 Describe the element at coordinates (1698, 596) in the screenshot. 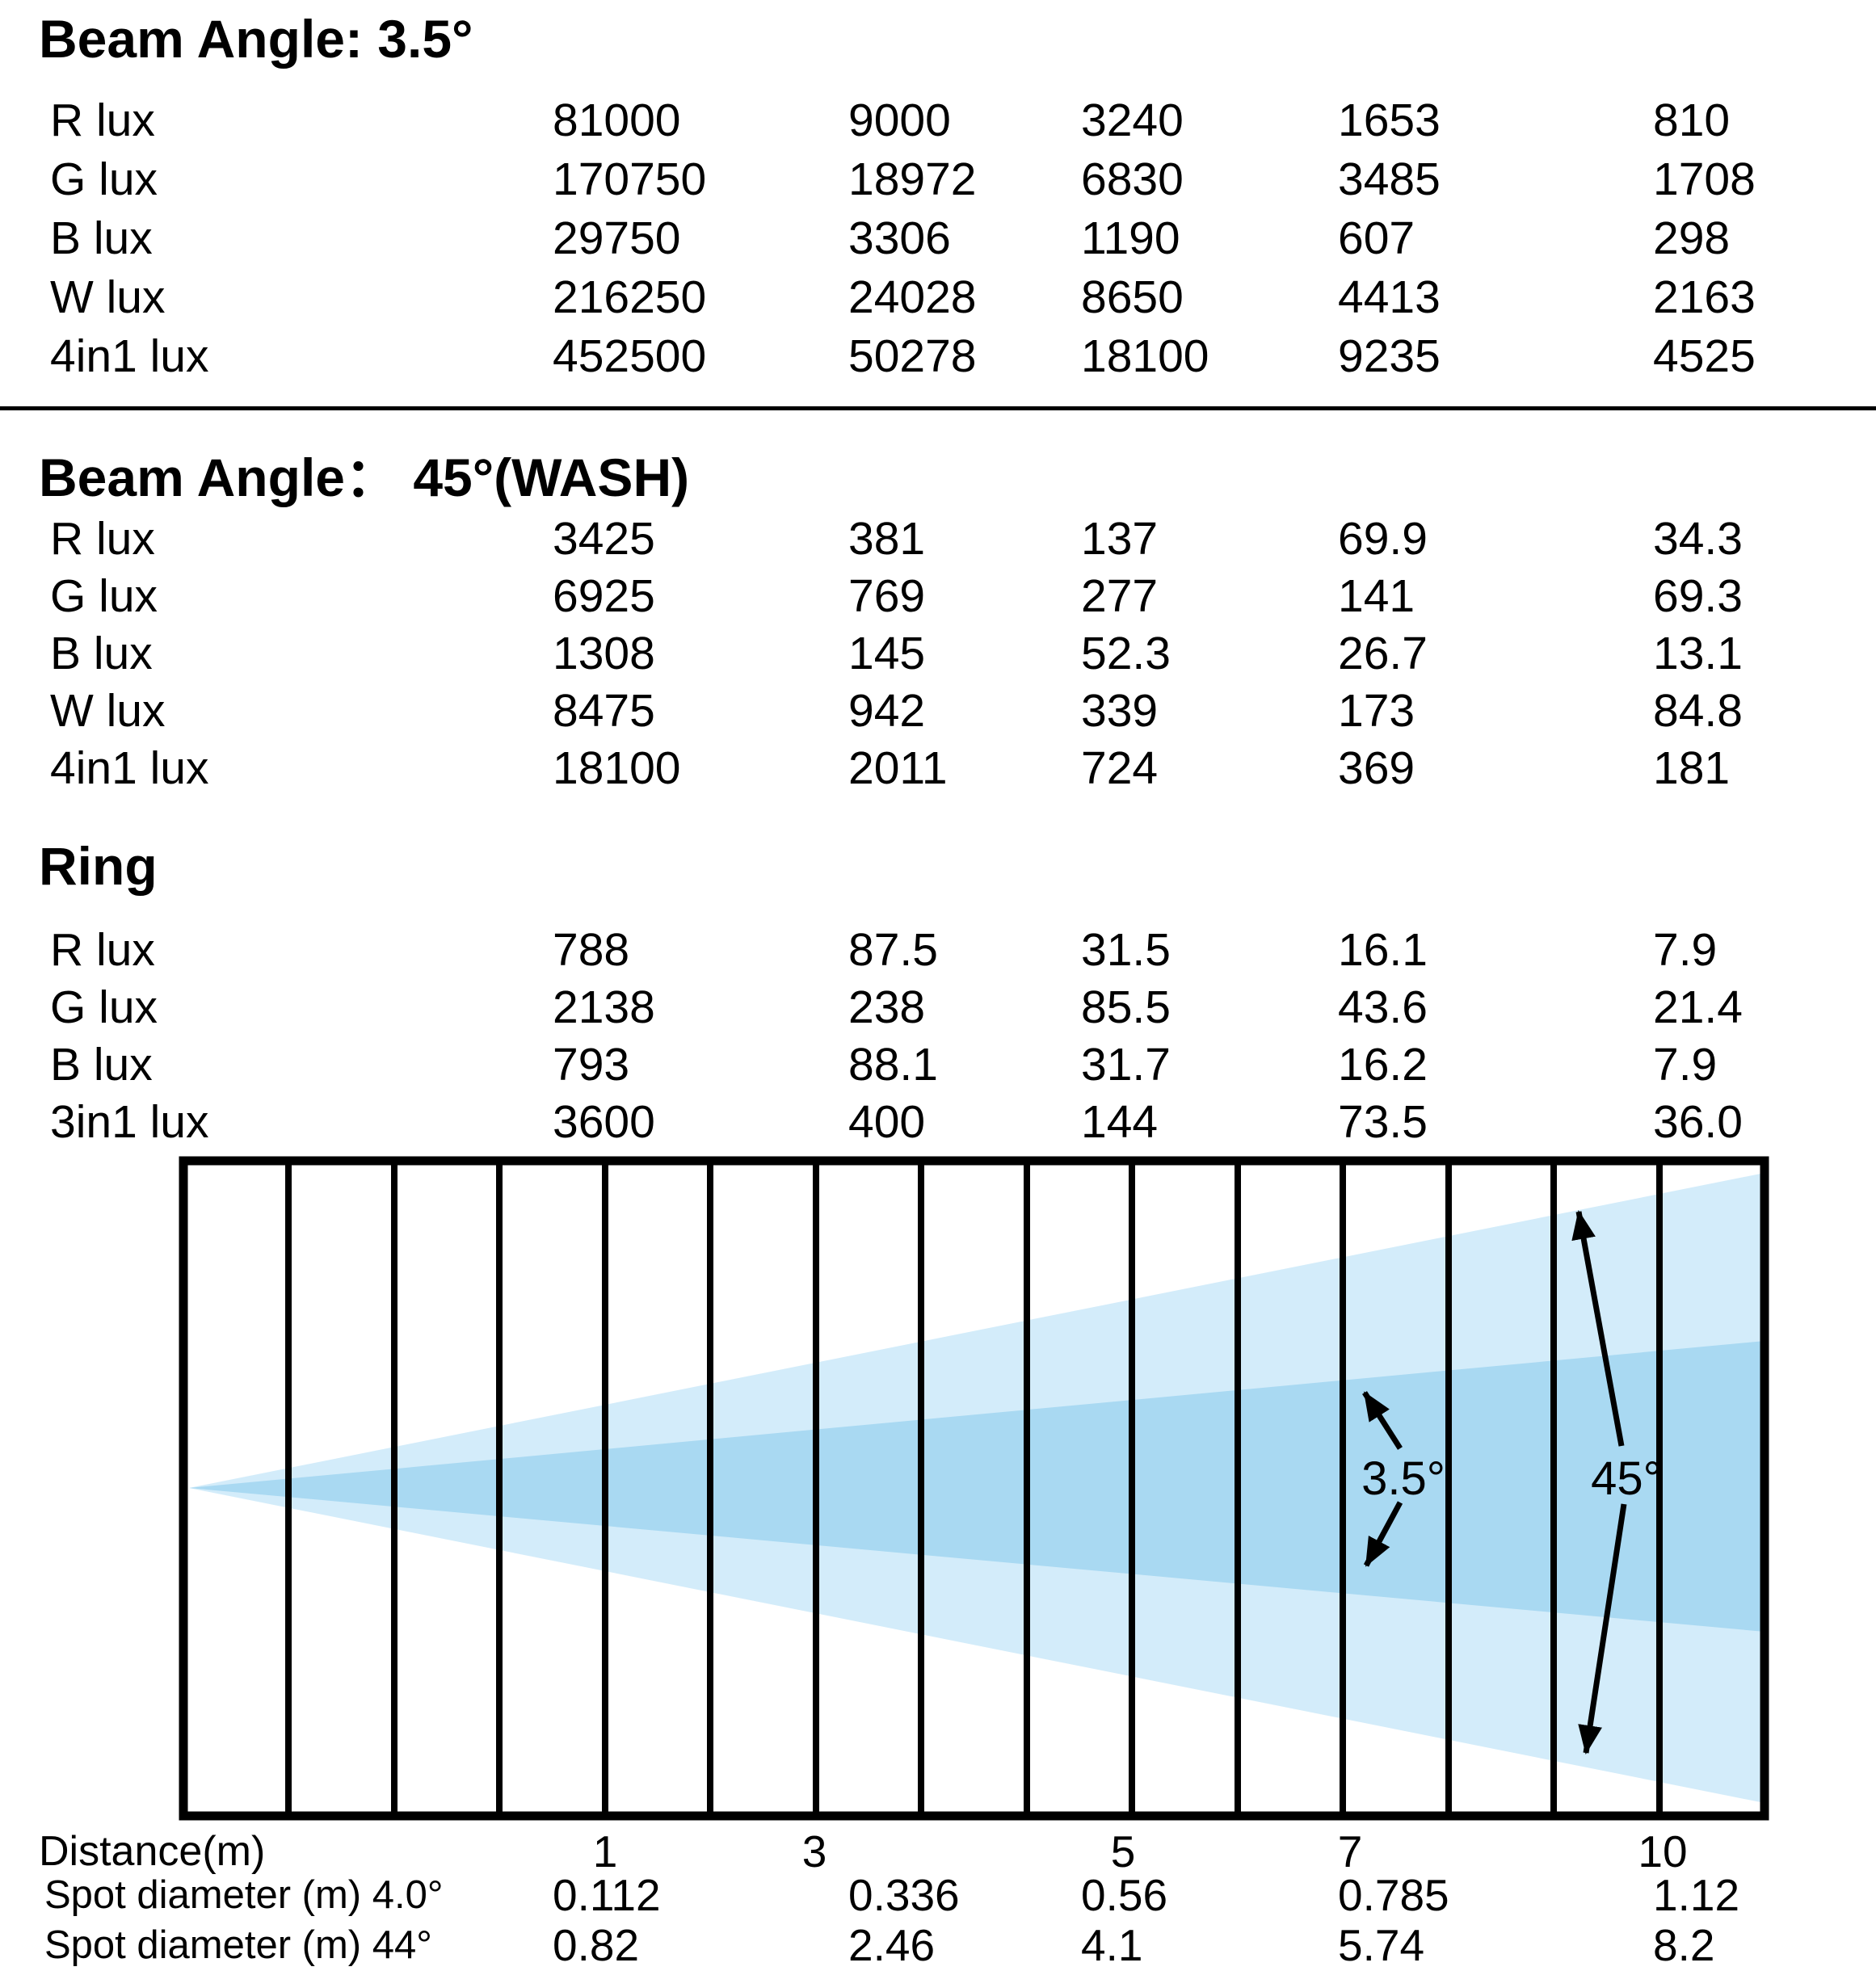

I see `lux-value: 69.3` at that location.